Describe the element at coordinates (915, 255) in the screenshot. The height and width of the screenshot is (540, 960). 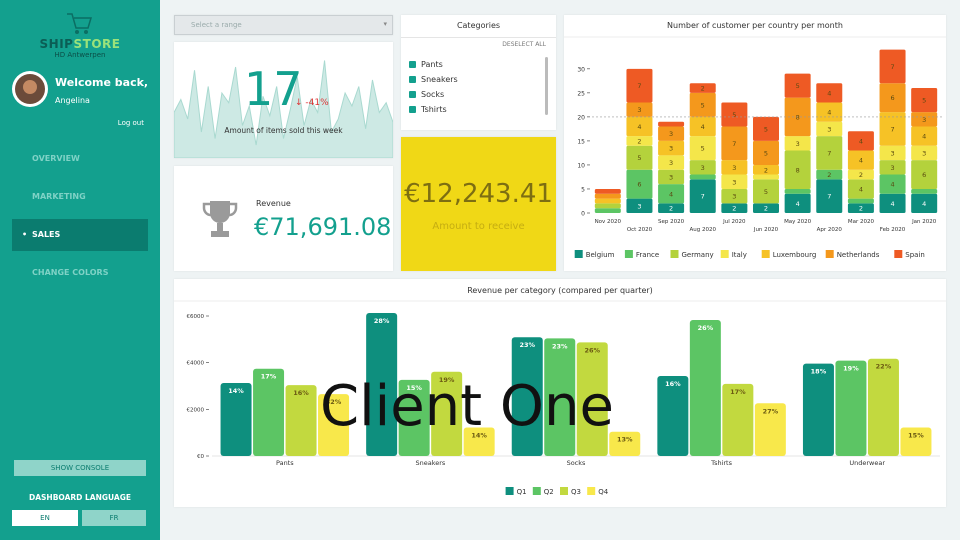
I see `legend-label: Spain` at that location.